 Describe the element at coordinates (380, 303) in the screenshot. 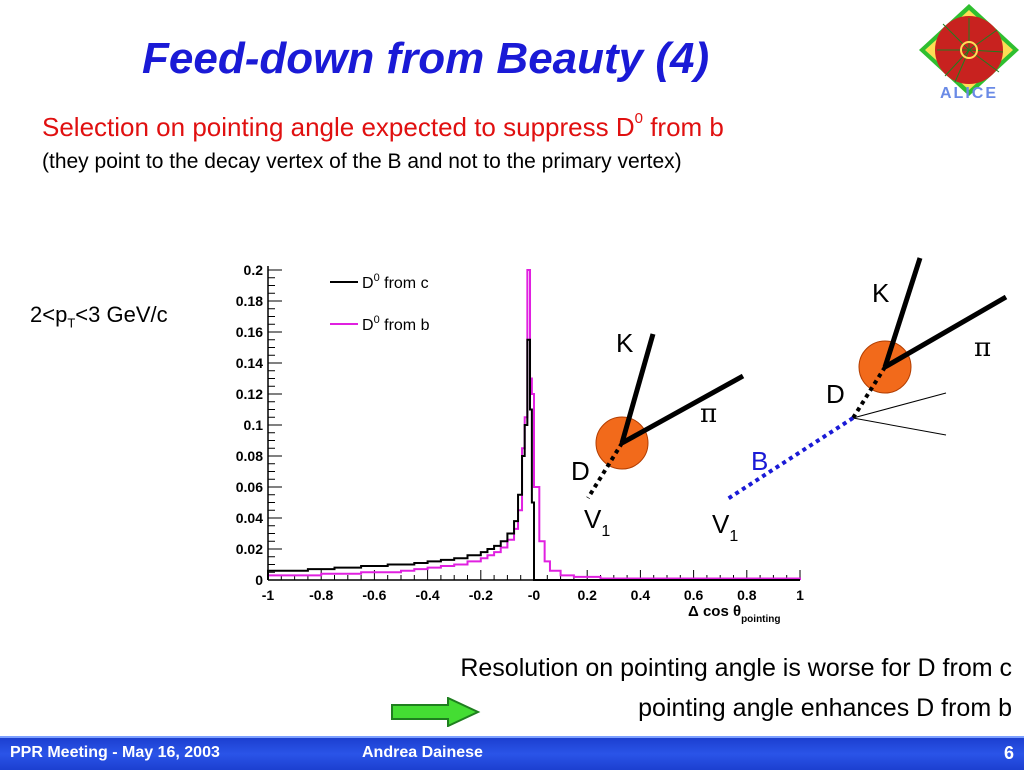

I see `plot-legend: D0 from c D0 from b` at that location.